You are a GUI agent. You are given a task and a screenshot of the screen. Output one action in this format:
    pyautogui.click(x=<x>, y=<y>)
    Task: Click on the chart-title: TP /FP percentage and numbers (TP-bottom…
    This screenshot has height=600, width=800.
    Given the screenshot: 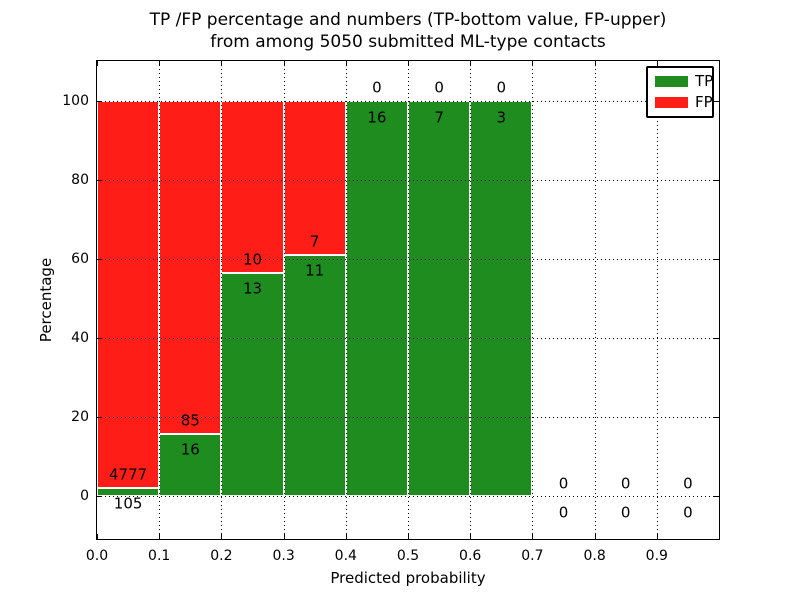 What is the action you would take?
    pyautogui.click(x=408, y=31)
    